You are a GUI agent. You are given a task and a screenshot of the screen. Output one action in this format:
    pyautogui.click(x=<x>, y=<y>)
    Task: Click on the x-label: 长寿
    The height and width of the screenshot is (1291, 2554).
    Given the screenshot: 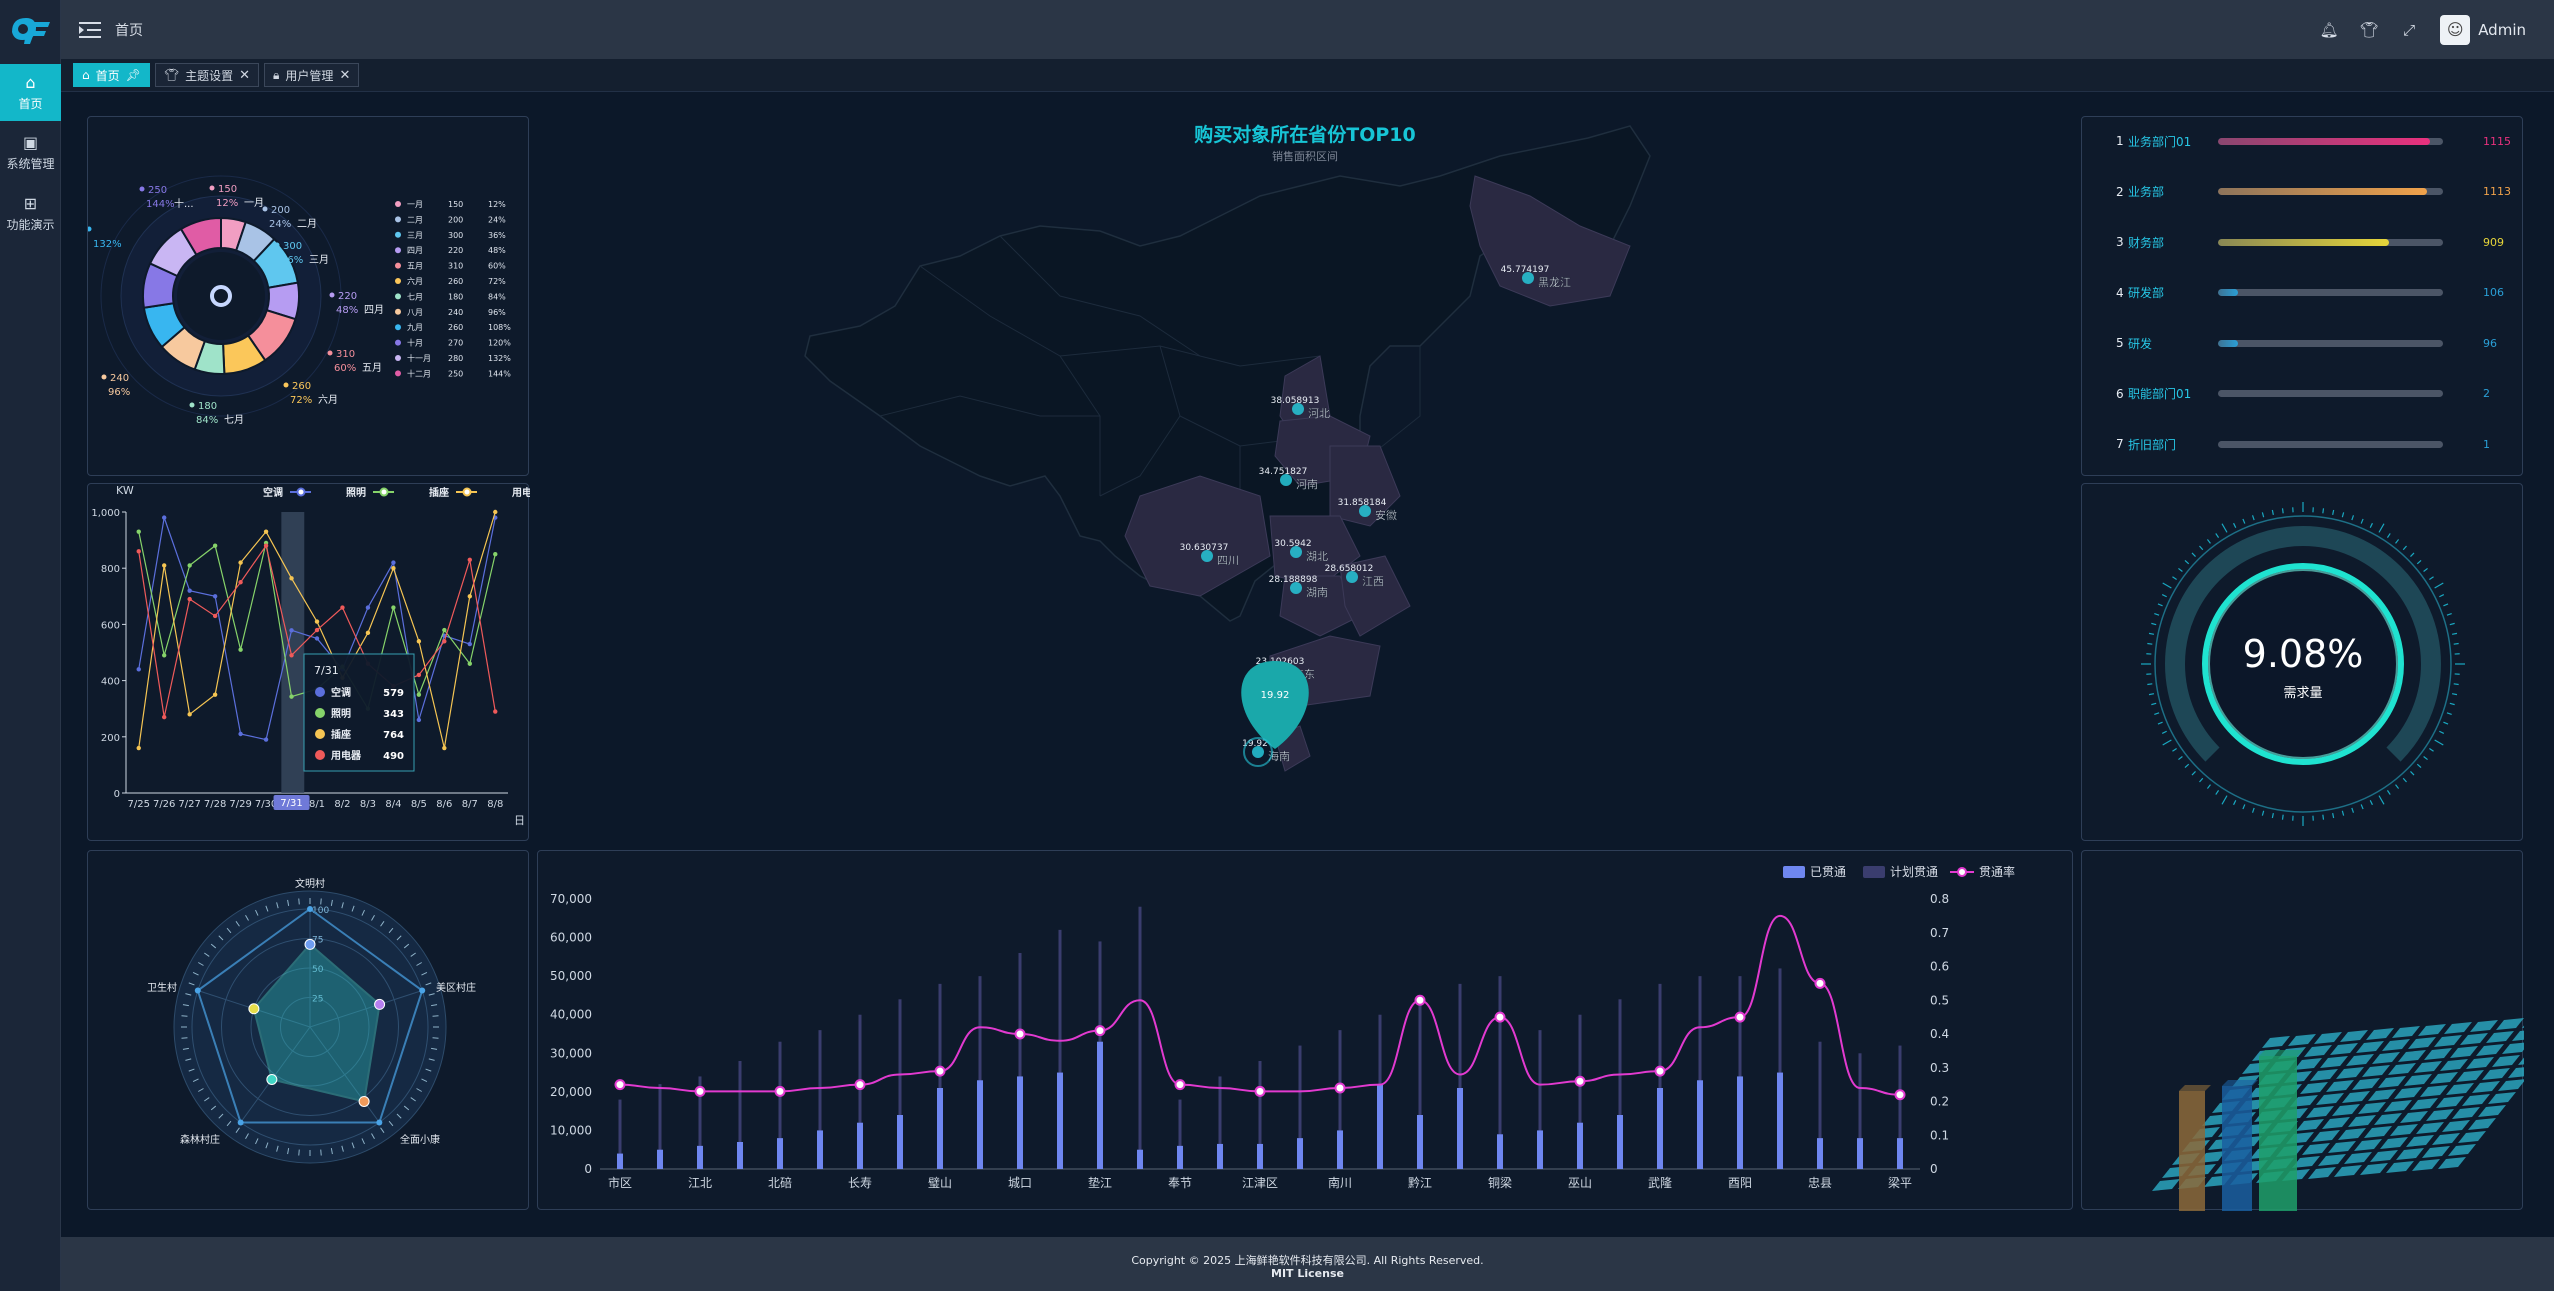 What is the action you would take?
    pyautogui.click(x=860, y=1183)
    